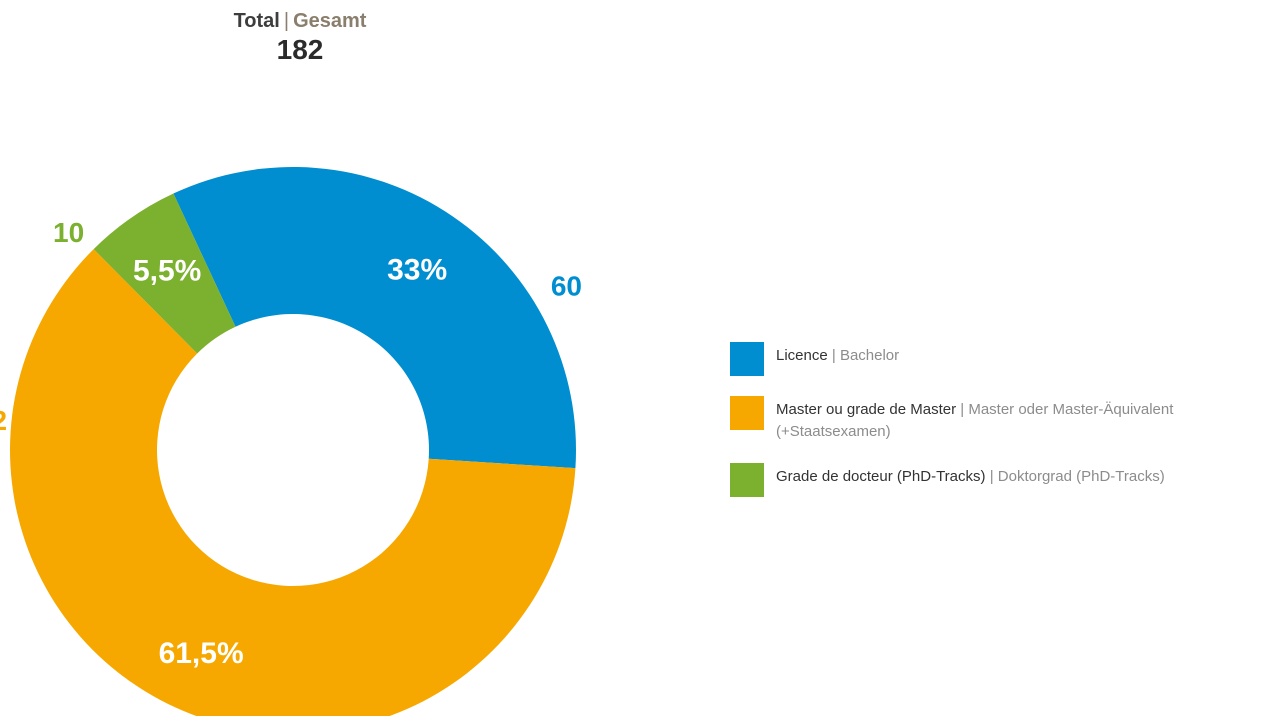 The height and width of the screenshot is (716, 1265). Describe the element at coordinates (1071, 409) in the screenshot. I see `legend-label-de: Master oder Master-Äquivalent` at that location.